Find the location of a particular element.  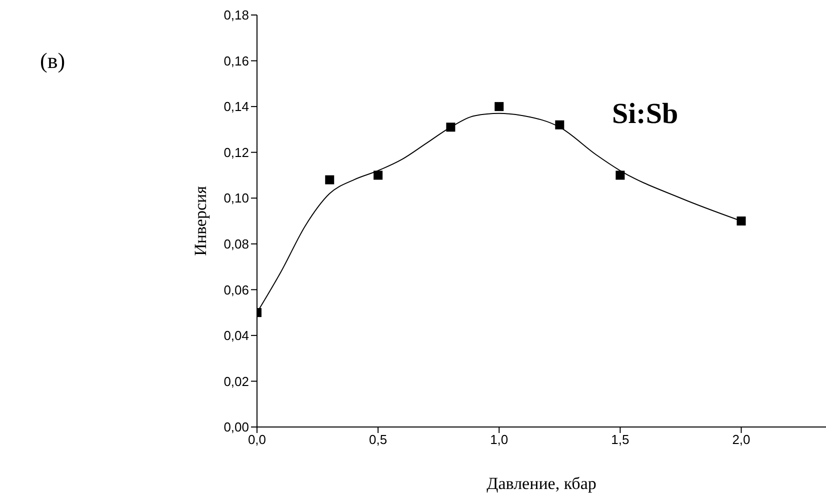

y-tick-label: 0,08 is located at coordinates (236, 244).